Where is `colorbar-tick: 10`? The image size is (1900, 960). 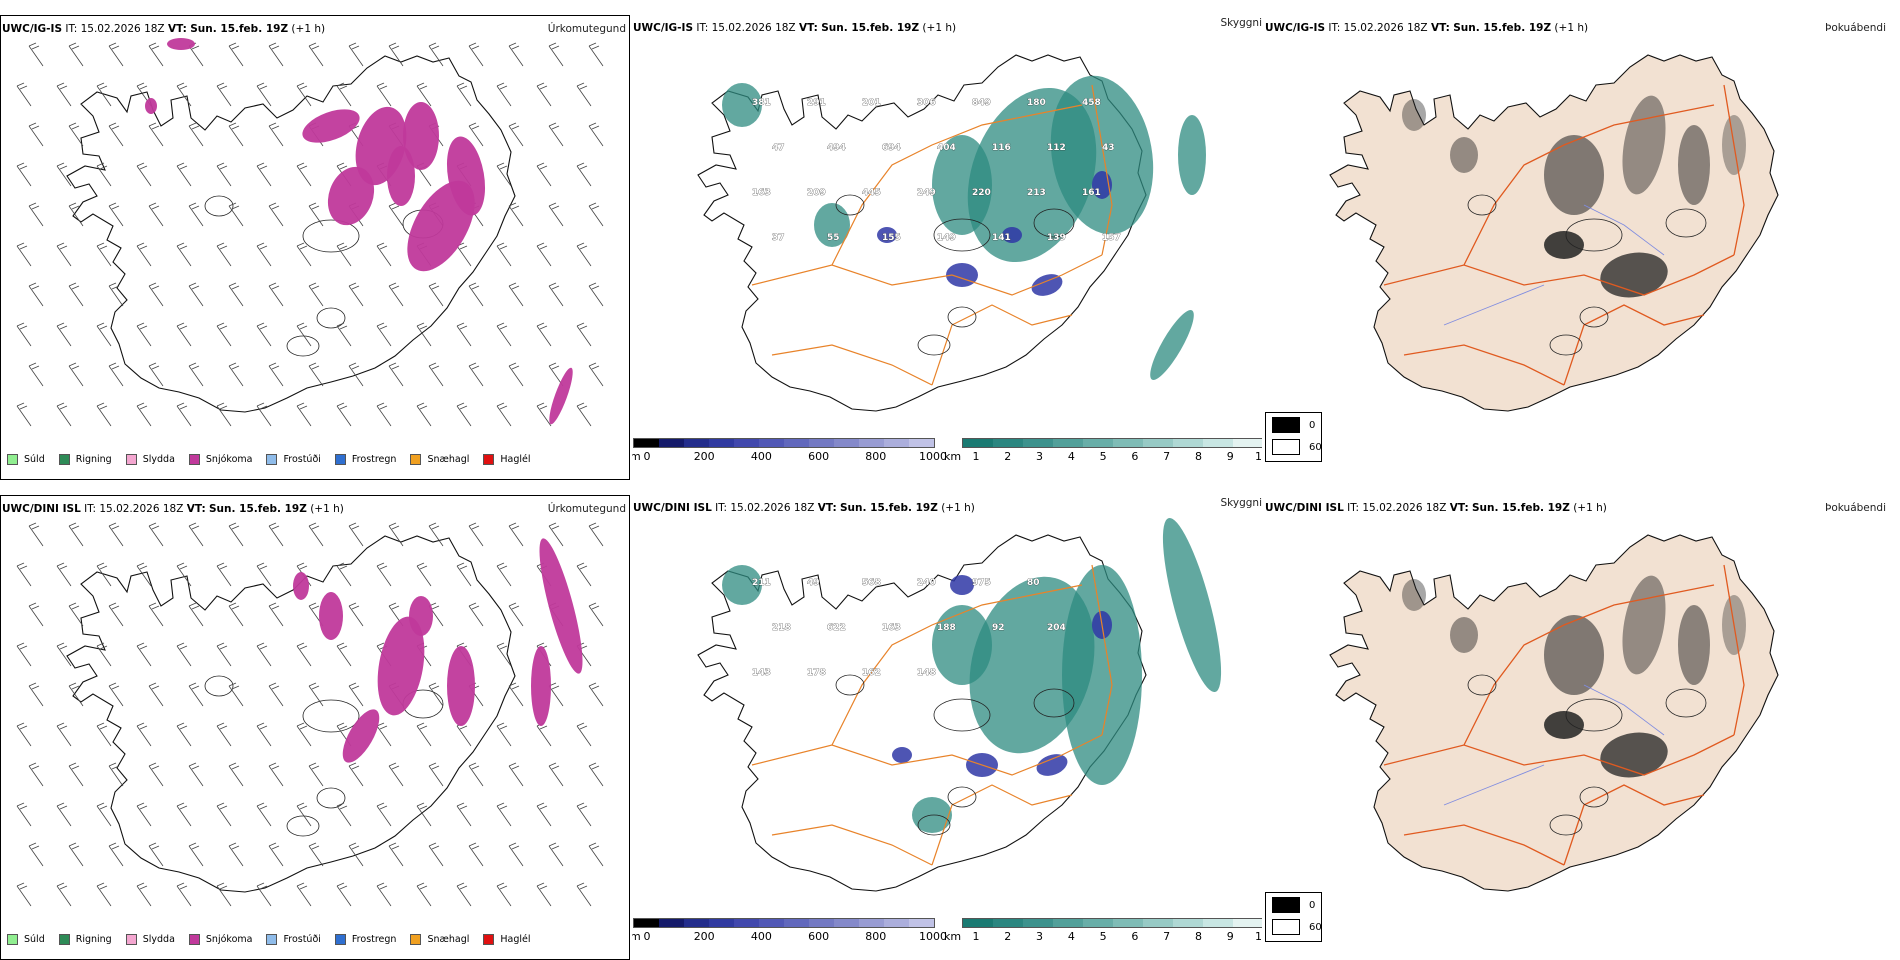 colorbar-tick: 10 is located at coordinates (1258, 936).